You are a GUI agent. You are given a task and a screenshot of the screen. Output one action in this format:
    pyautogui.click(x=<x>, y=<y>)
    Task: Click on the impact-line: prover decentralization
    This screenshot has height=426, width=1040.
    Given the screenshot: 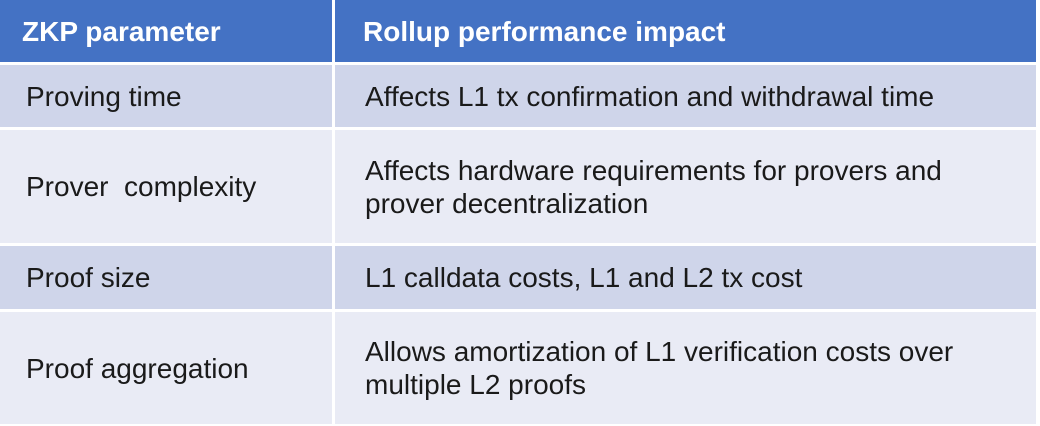 What is the action you would take?
    pyautogui.click(x=507, y=203)
    